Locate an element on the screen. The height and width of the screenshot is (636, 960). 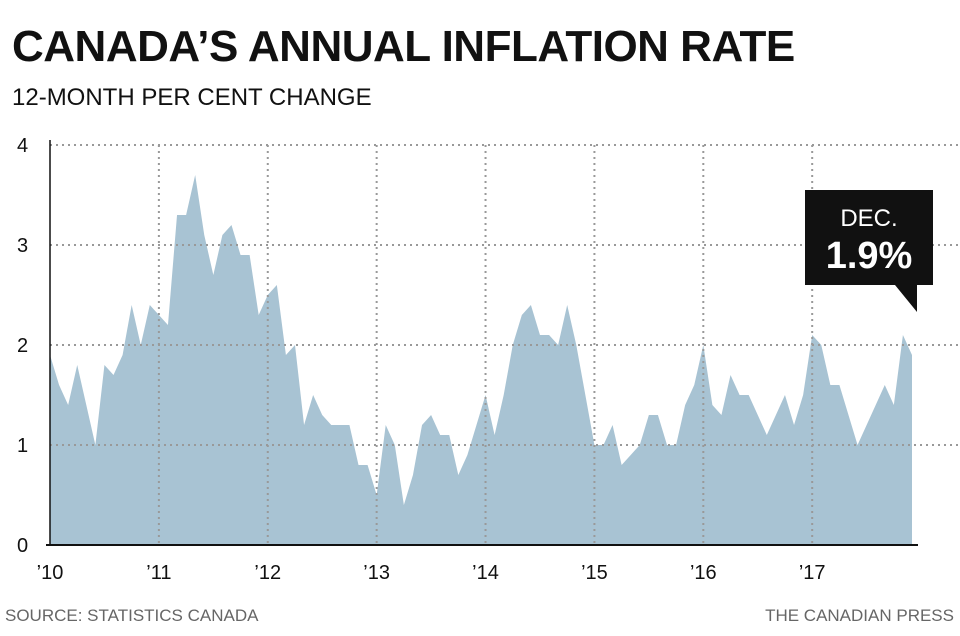
x-tick-label: ’16 is located at coordinates (703, 573).